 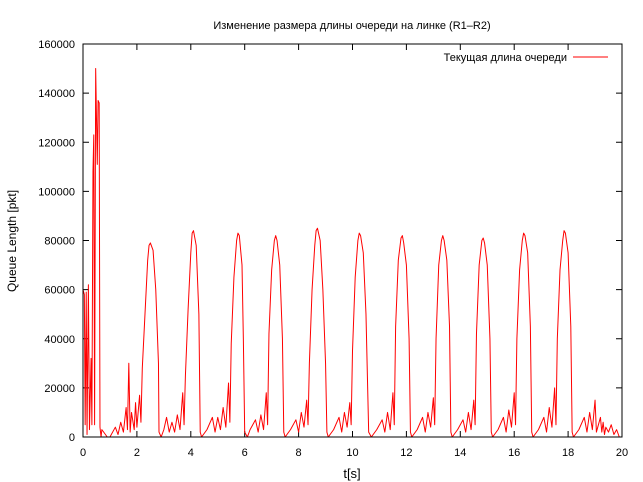 I want to click on y-axis-label: Queue Length [pkt], so click(x=12, y=241).